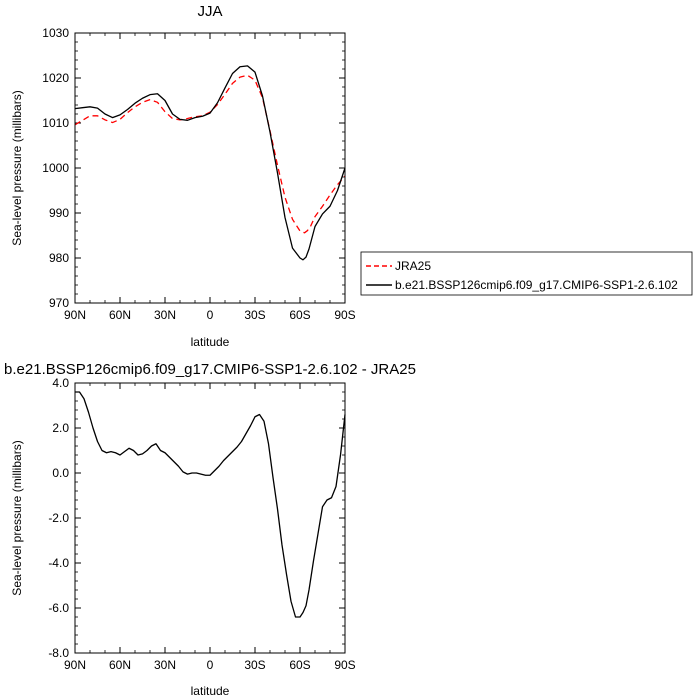  I want to click on legend-frame, so click(526, 273).